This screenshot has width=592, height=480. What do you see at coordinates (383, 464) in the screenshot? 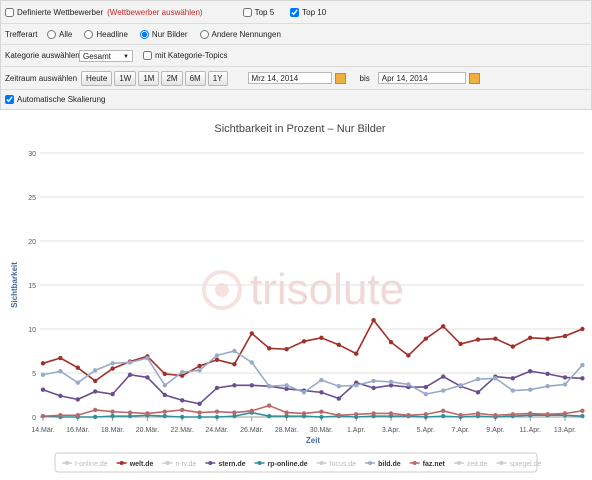
I see `legend-item: bild.de` at bounding box center [383, 464].